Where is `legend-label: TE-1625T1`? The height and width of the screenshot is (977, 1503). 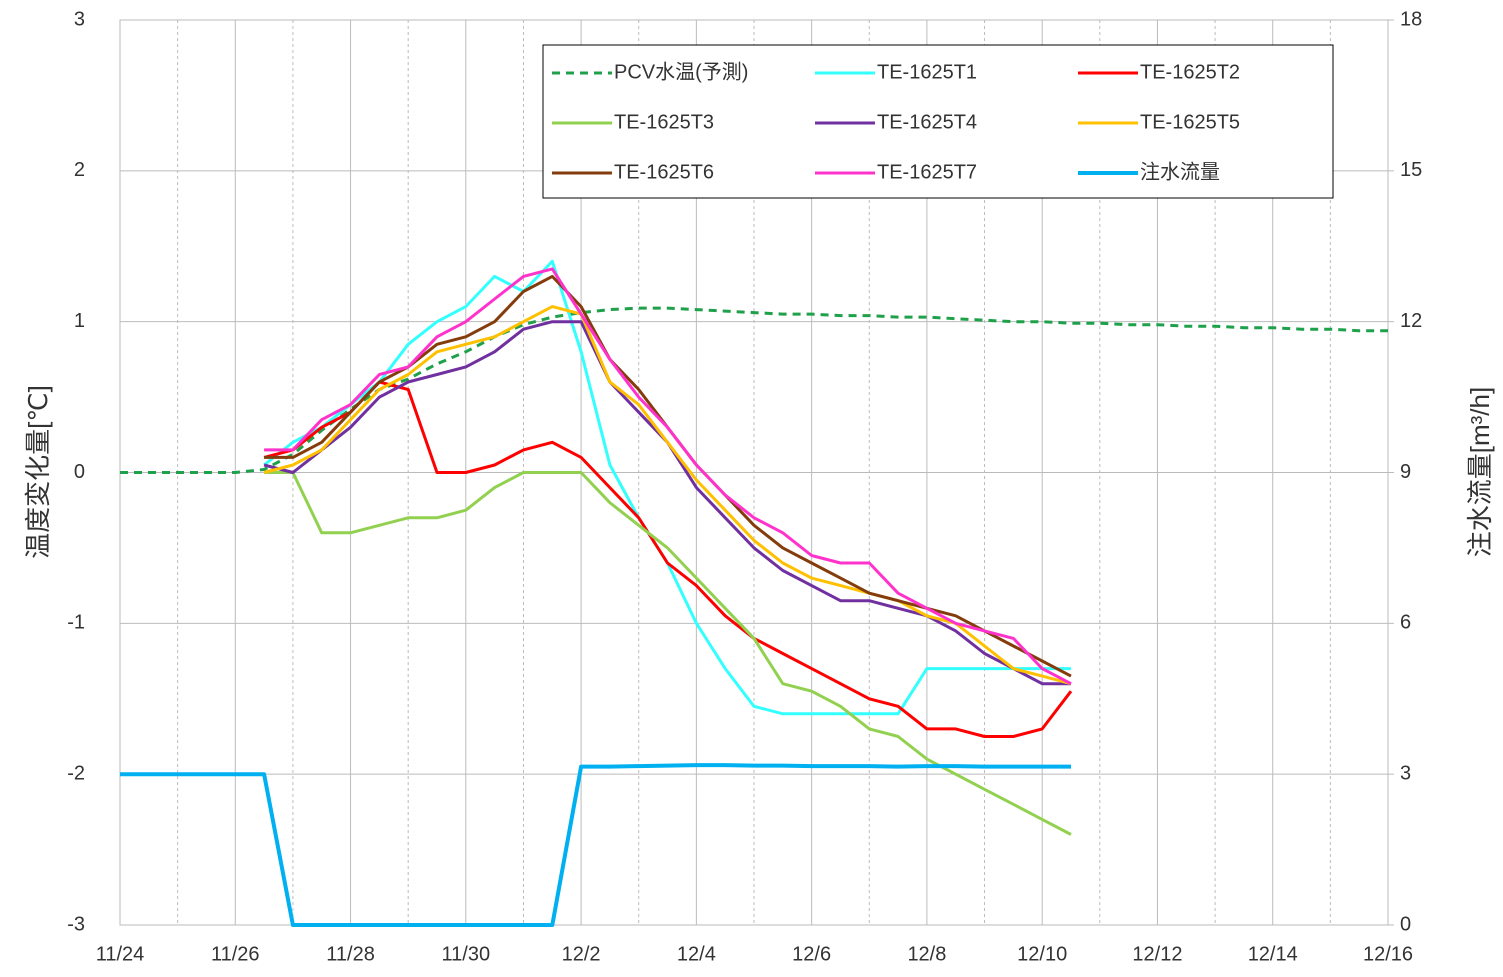 legend-label: TE-1625T1 is located at coordinates (927, 72).